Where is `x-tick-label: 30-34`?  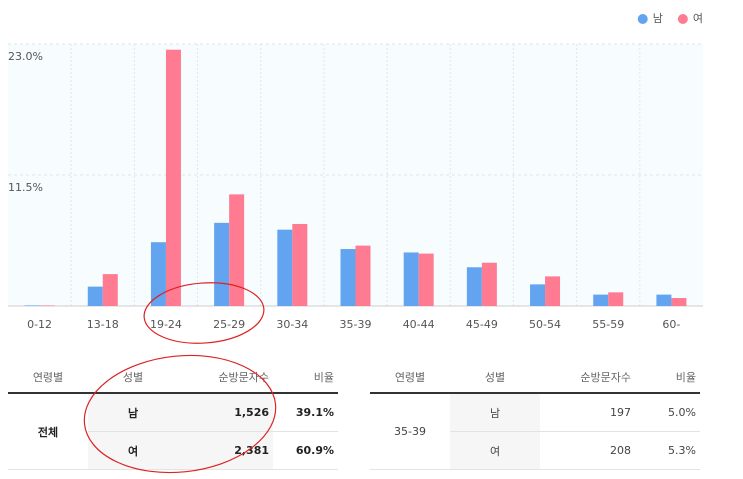
x-tick-label: 30-34 is located at coordinates (292, 324).